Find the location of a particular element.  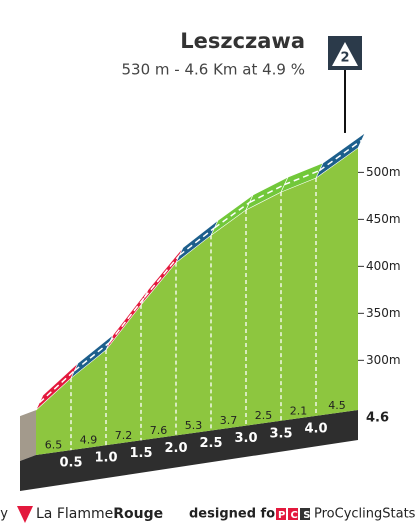

brand-bold: Rouge is located at coordinates (138, 514).